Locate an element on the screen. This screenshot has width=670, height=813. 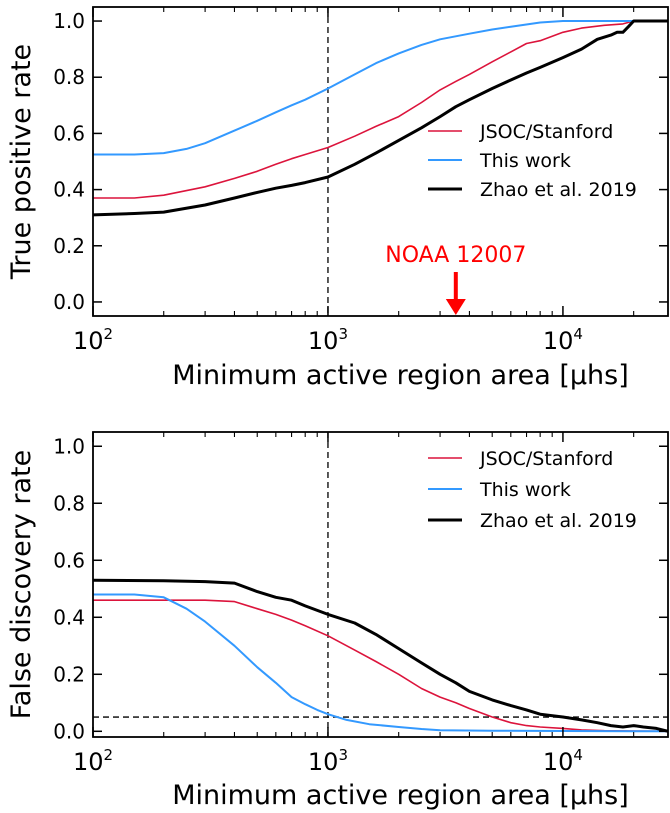
annotation-arrow-head is located at coordinates (455, 307).